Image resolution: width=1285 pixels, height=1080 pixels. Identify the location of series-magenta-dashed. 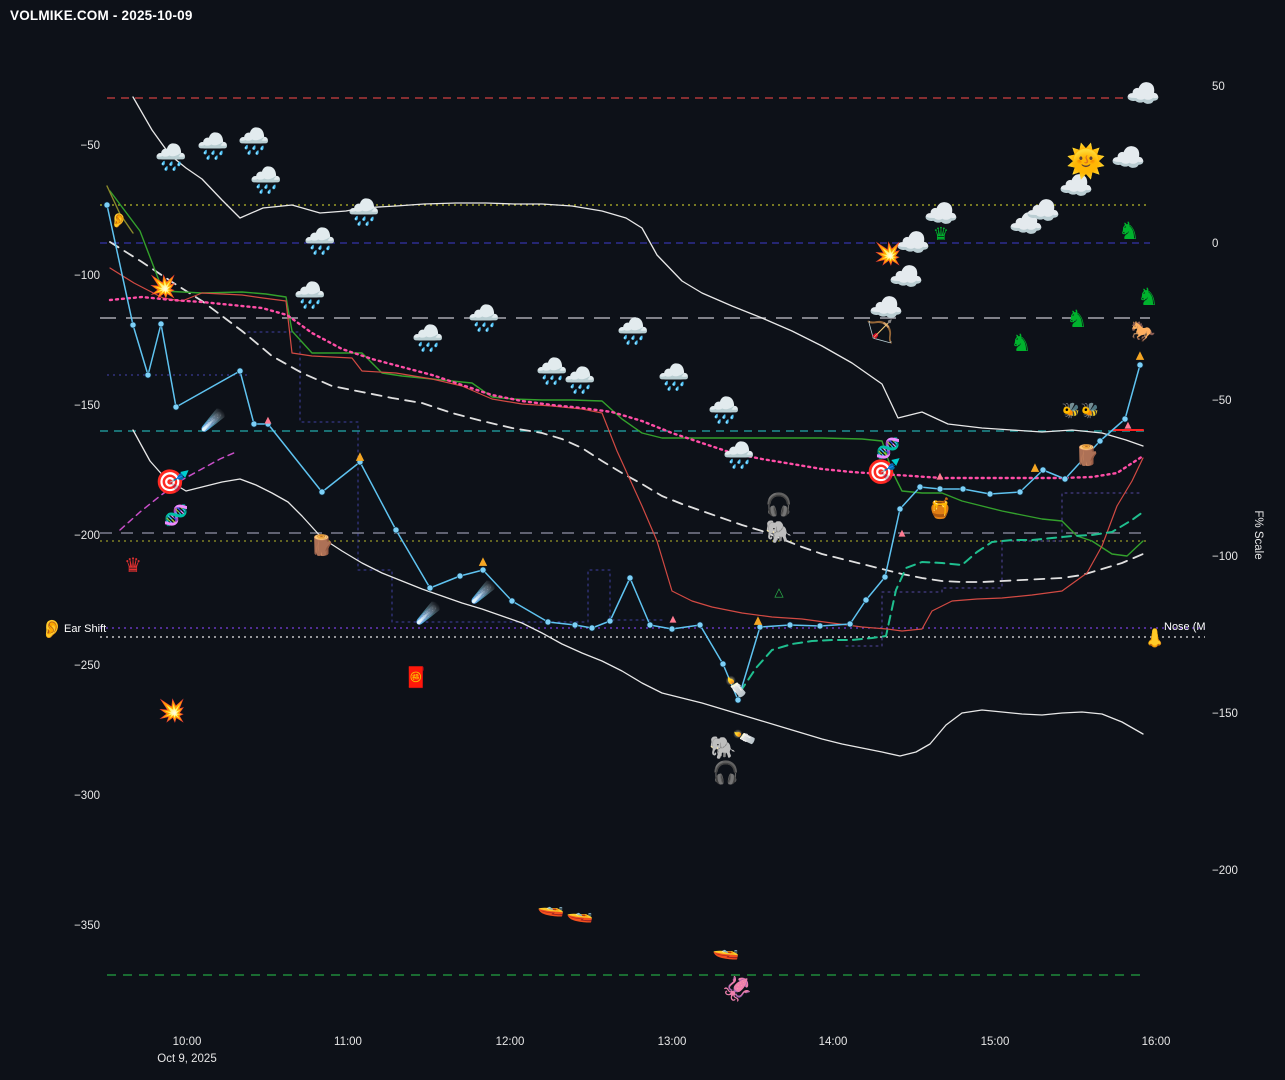
(178, 491).